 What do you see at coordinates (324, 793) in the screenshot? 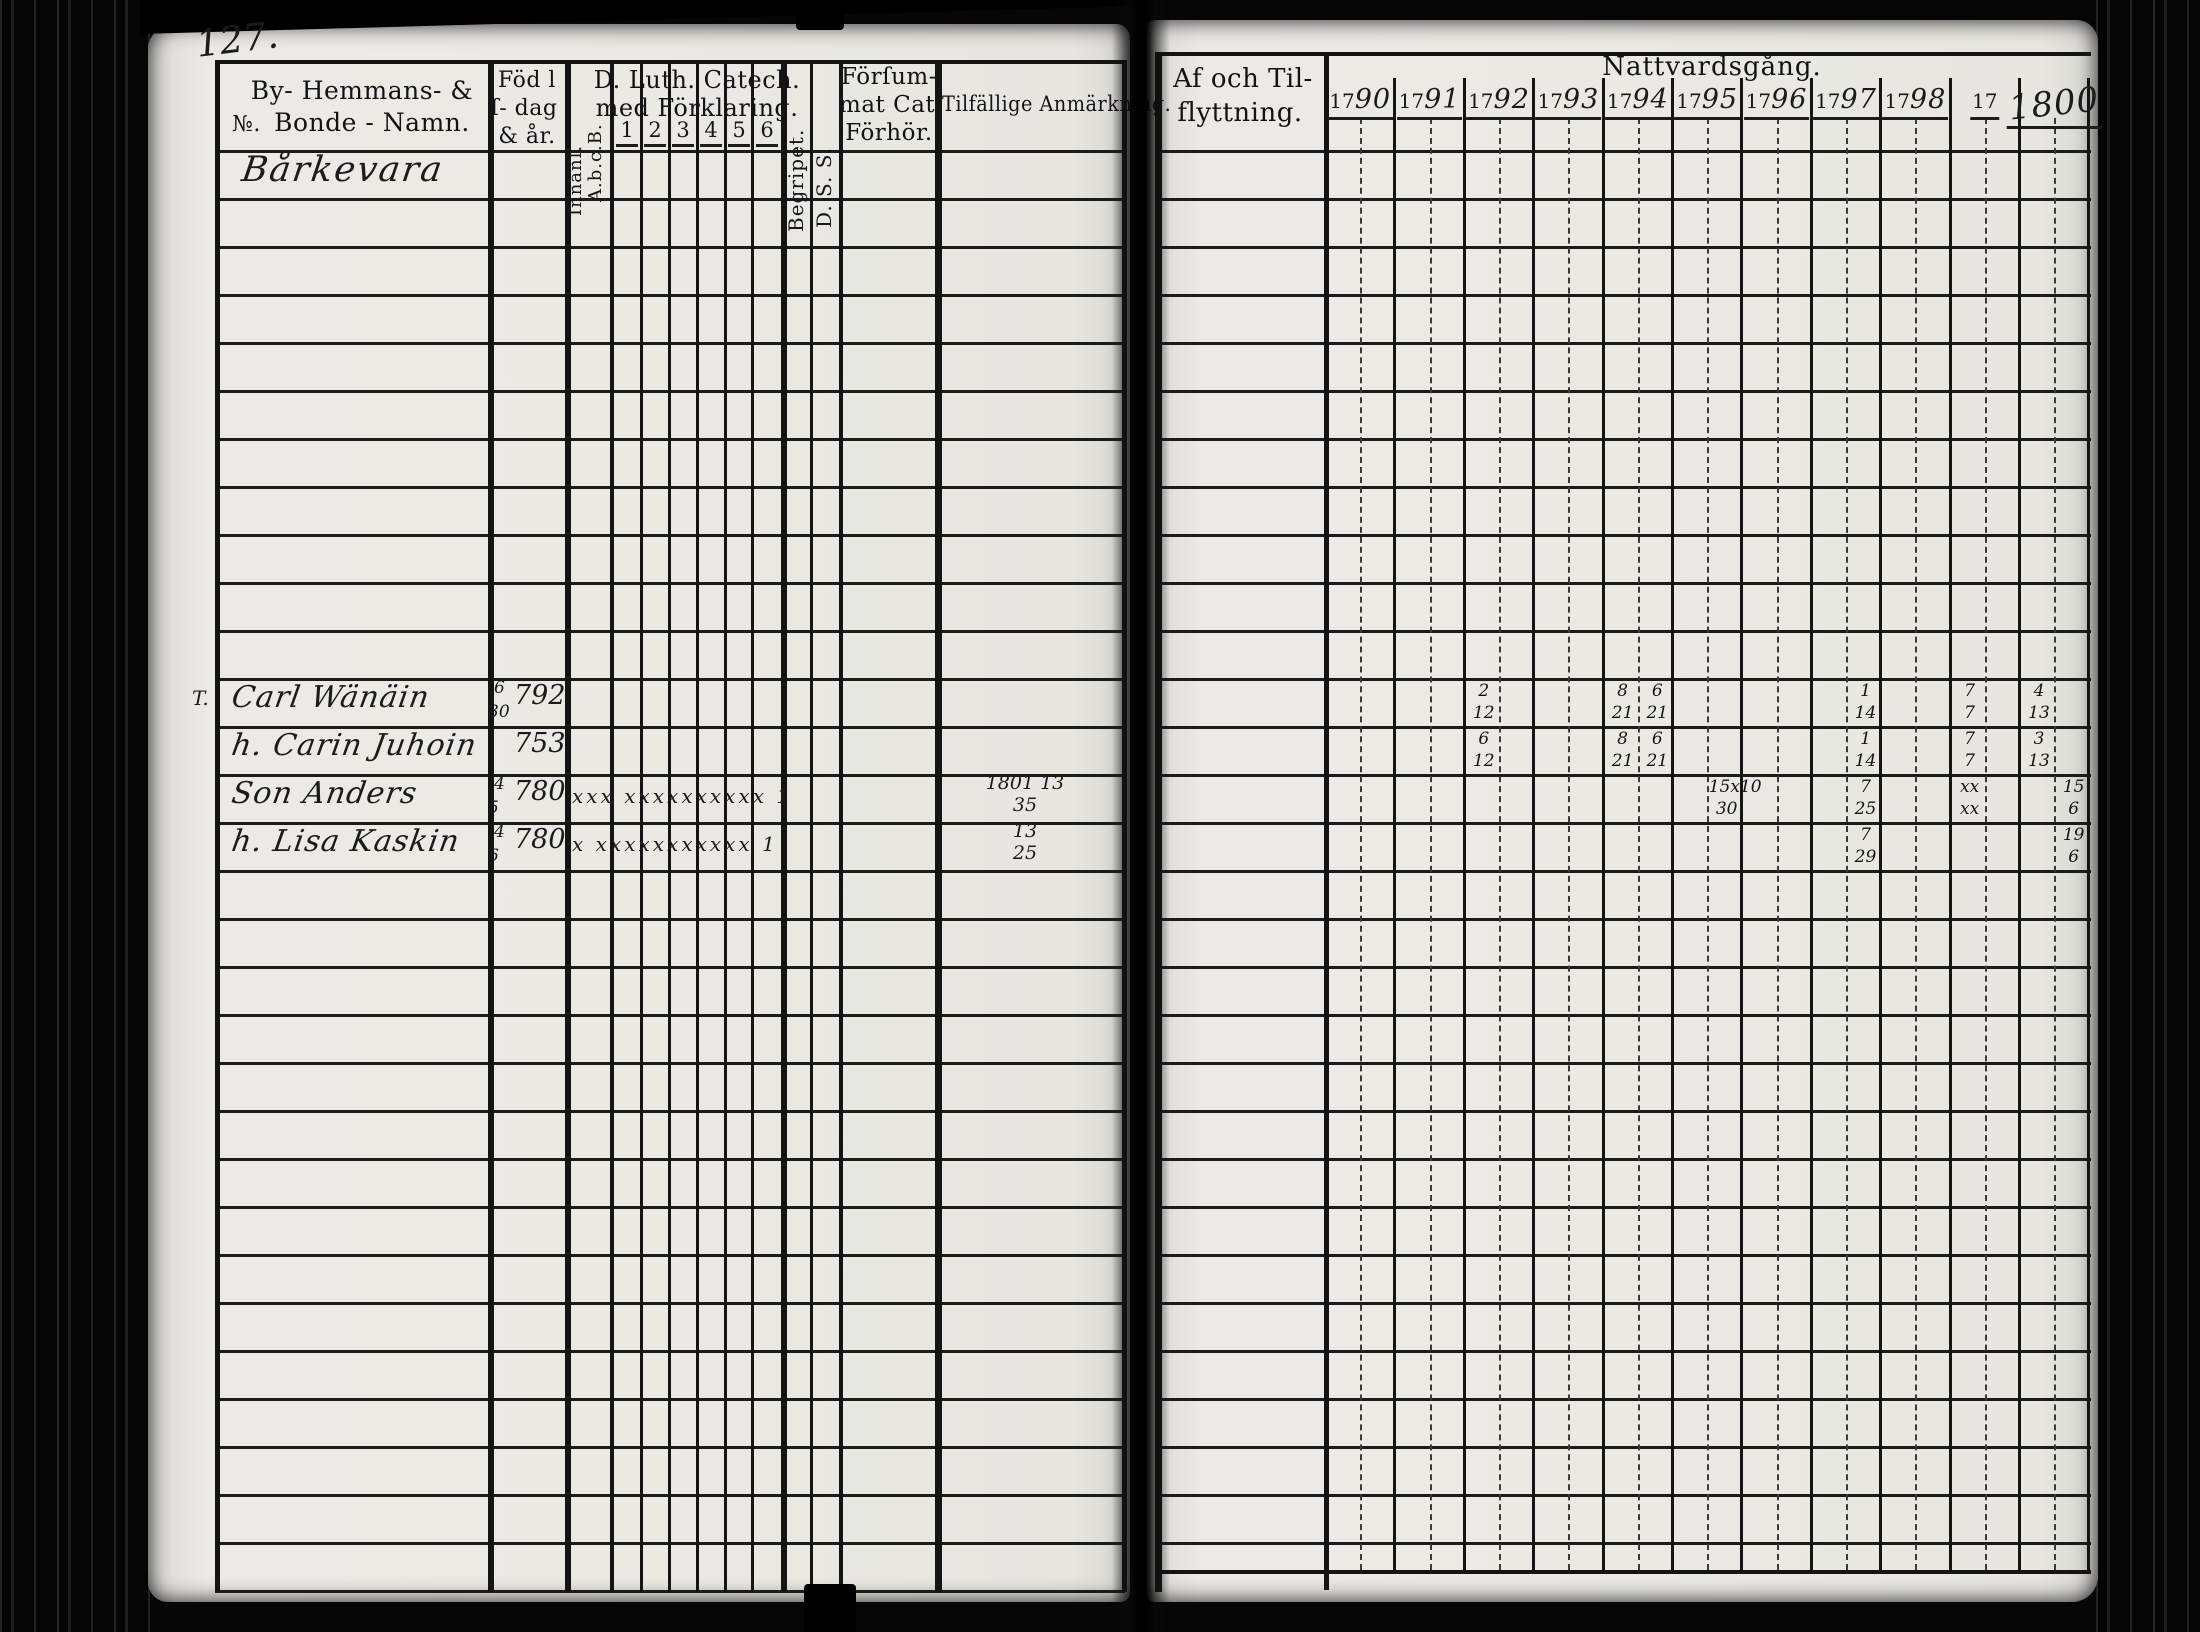
I see `entry-name: Son Anders` at bounding box center [324, 793].